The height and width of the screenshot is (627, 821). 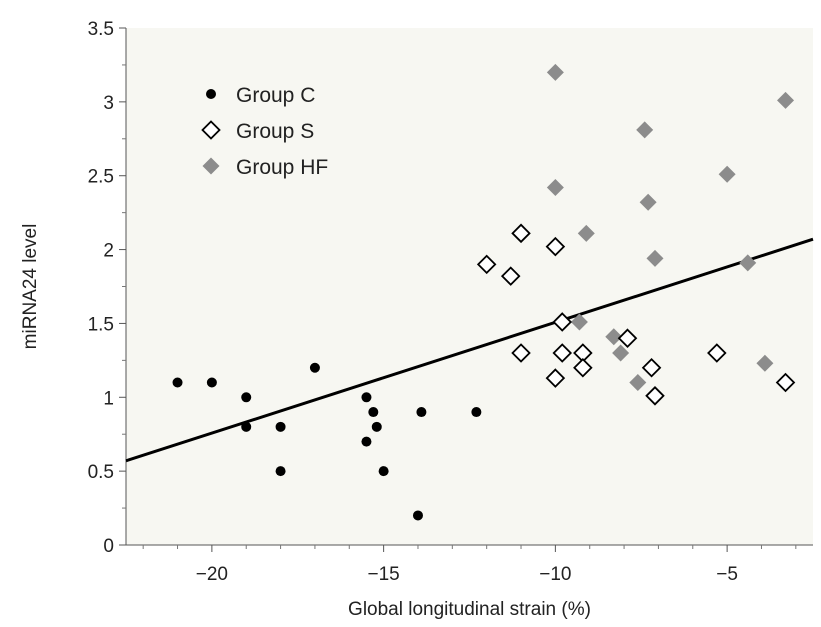 What do you see at coordinates (108, 398) in the screenshot?
I see `y-tick-label: 1` at bounding box center [108, 398].